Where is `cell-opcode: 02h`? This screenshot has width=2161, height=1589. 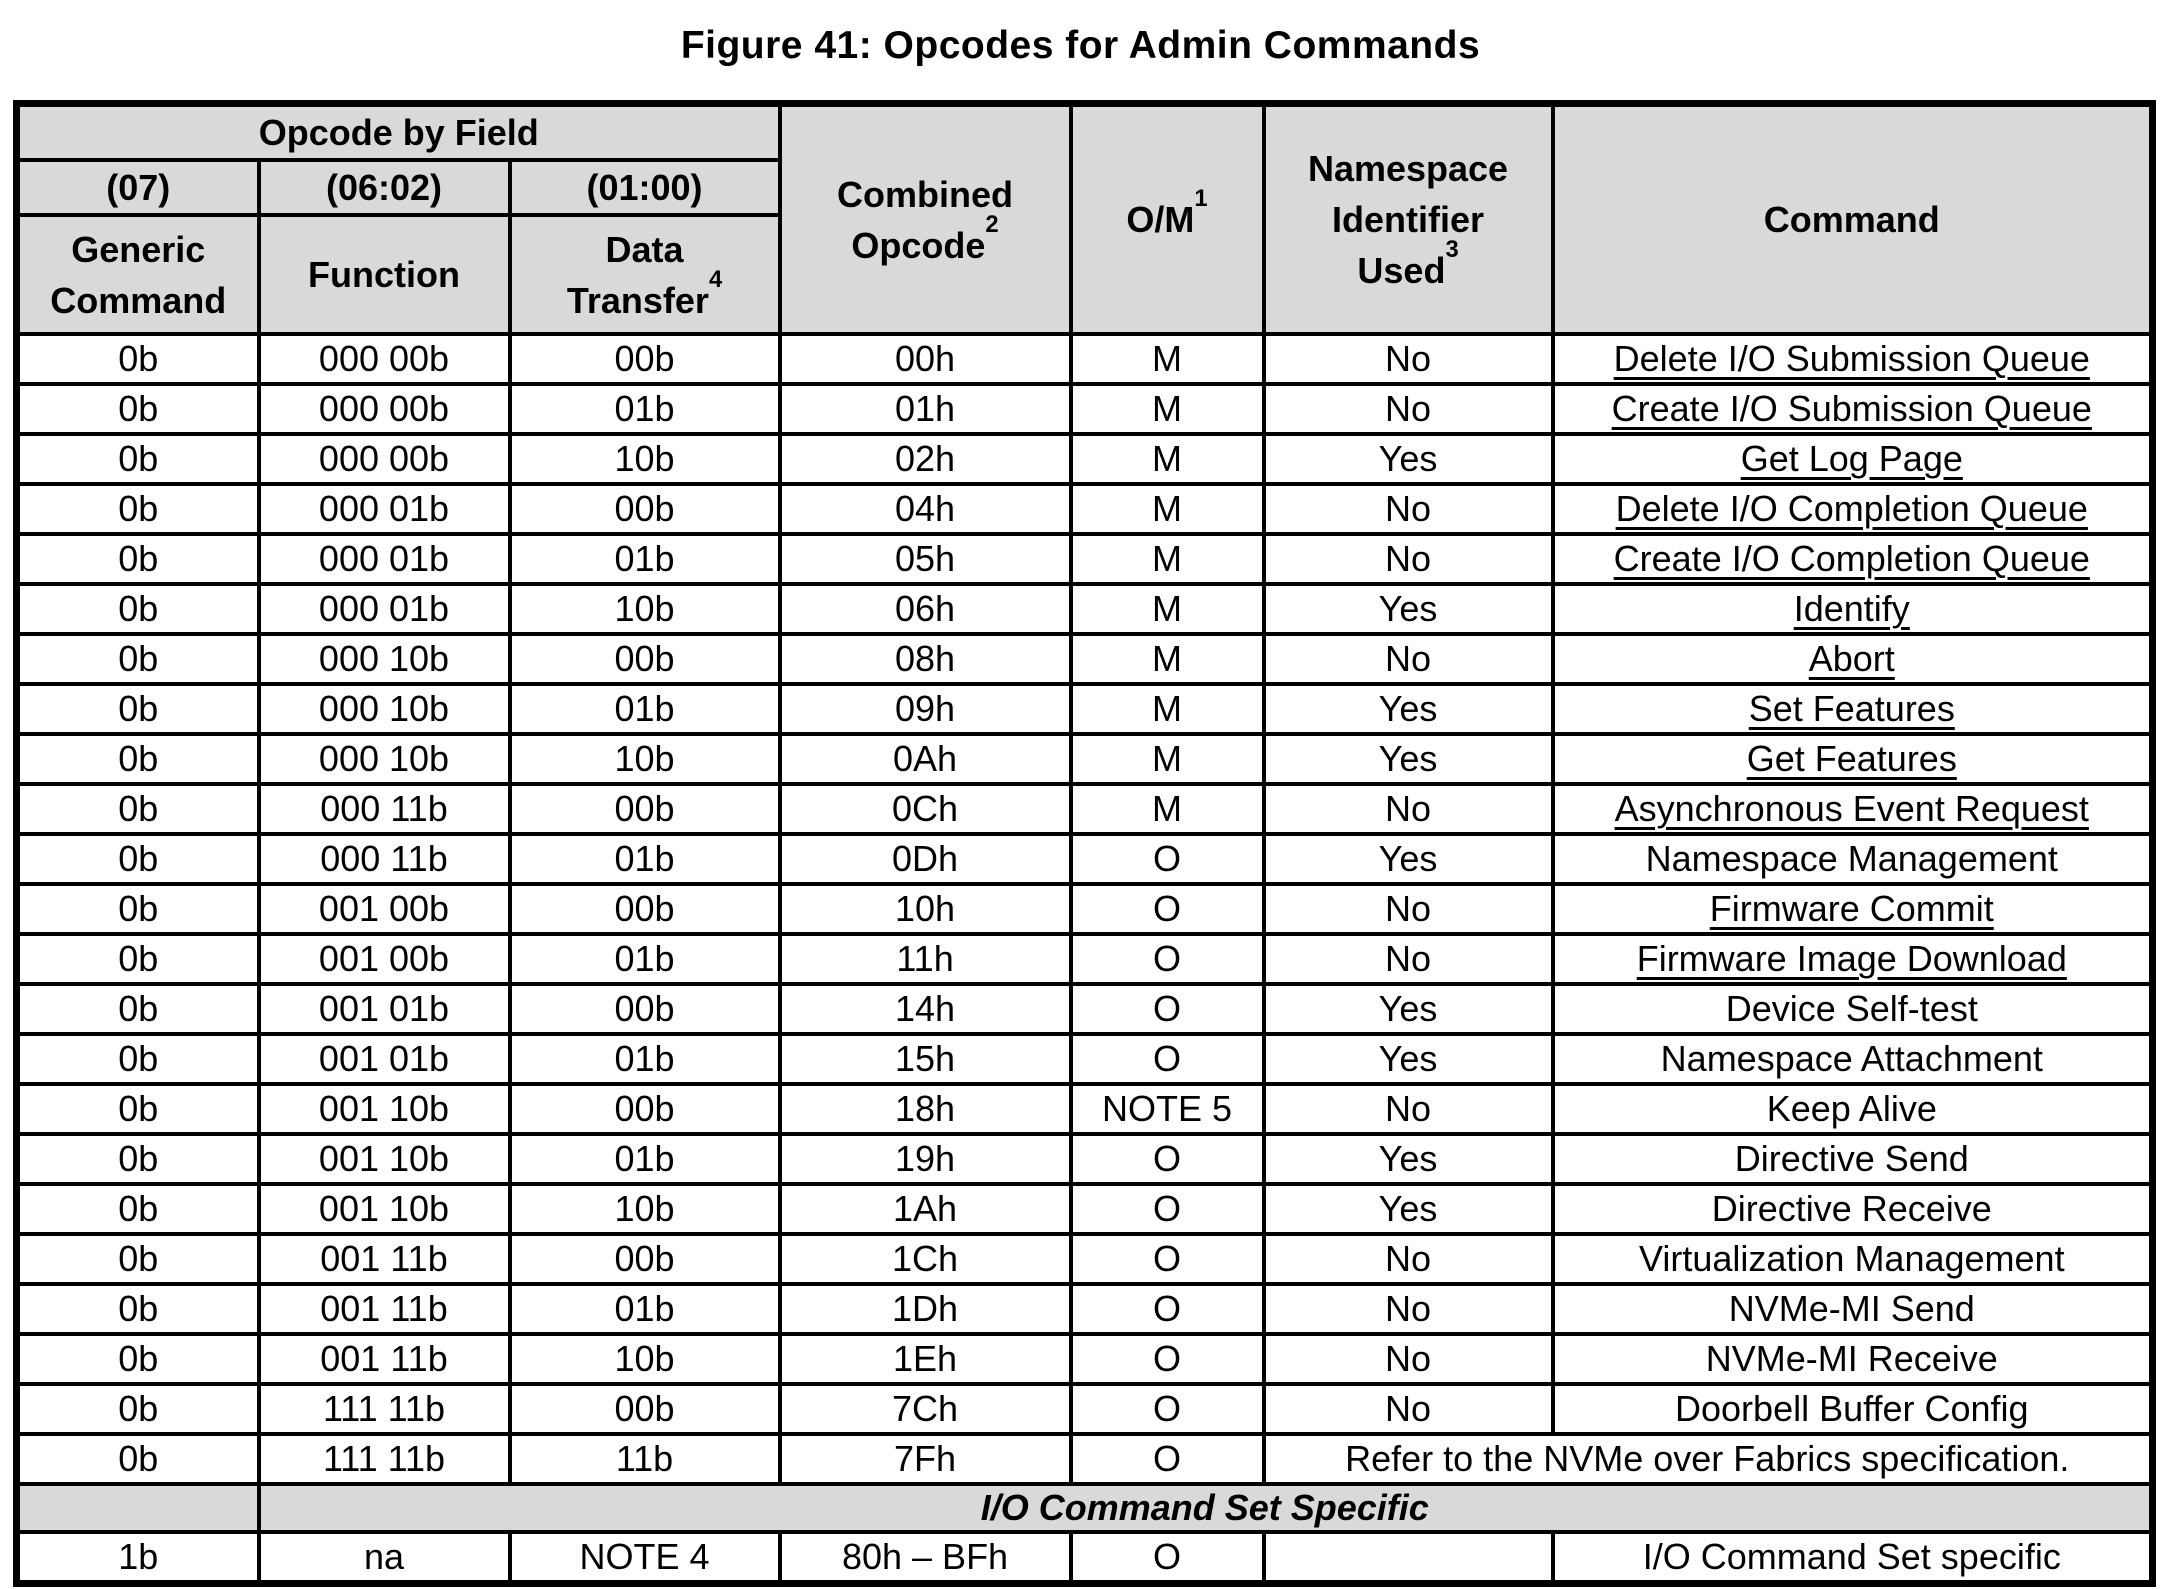 cell-opcode: 02h is located at coordinates (925, 459).